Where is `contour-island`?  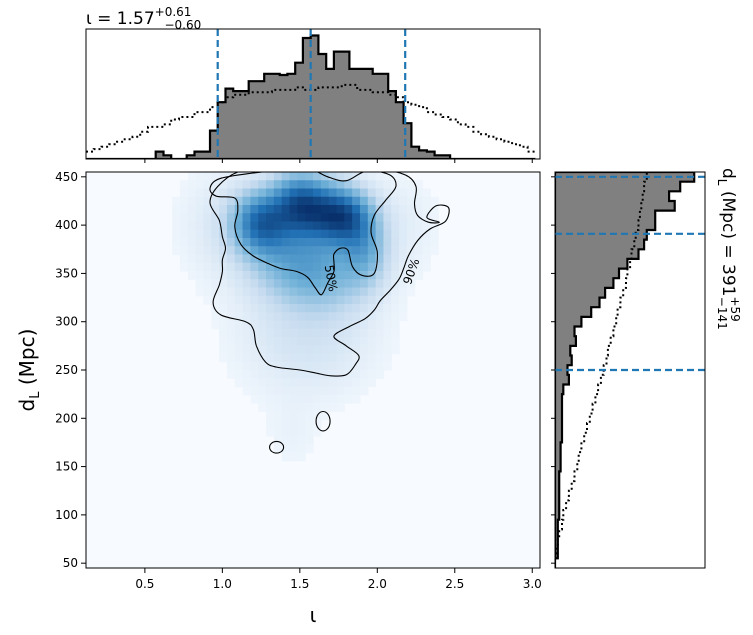
contour-island is located at coordinates (277, 447).